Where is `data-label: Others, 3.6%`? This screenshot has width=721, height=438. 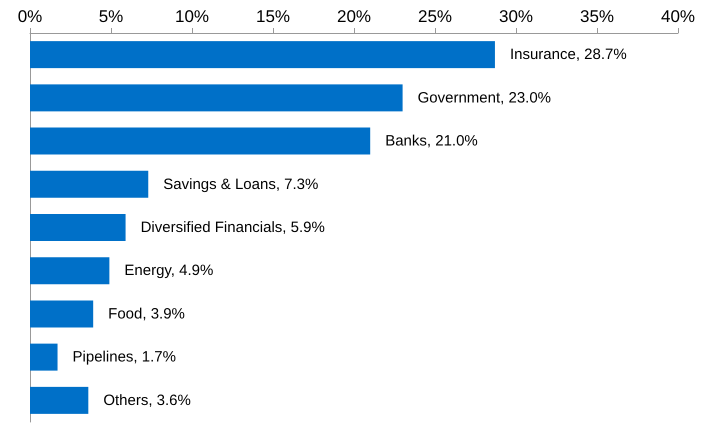
data-label: Others, 3.6% is located at coordinates (147, 400).